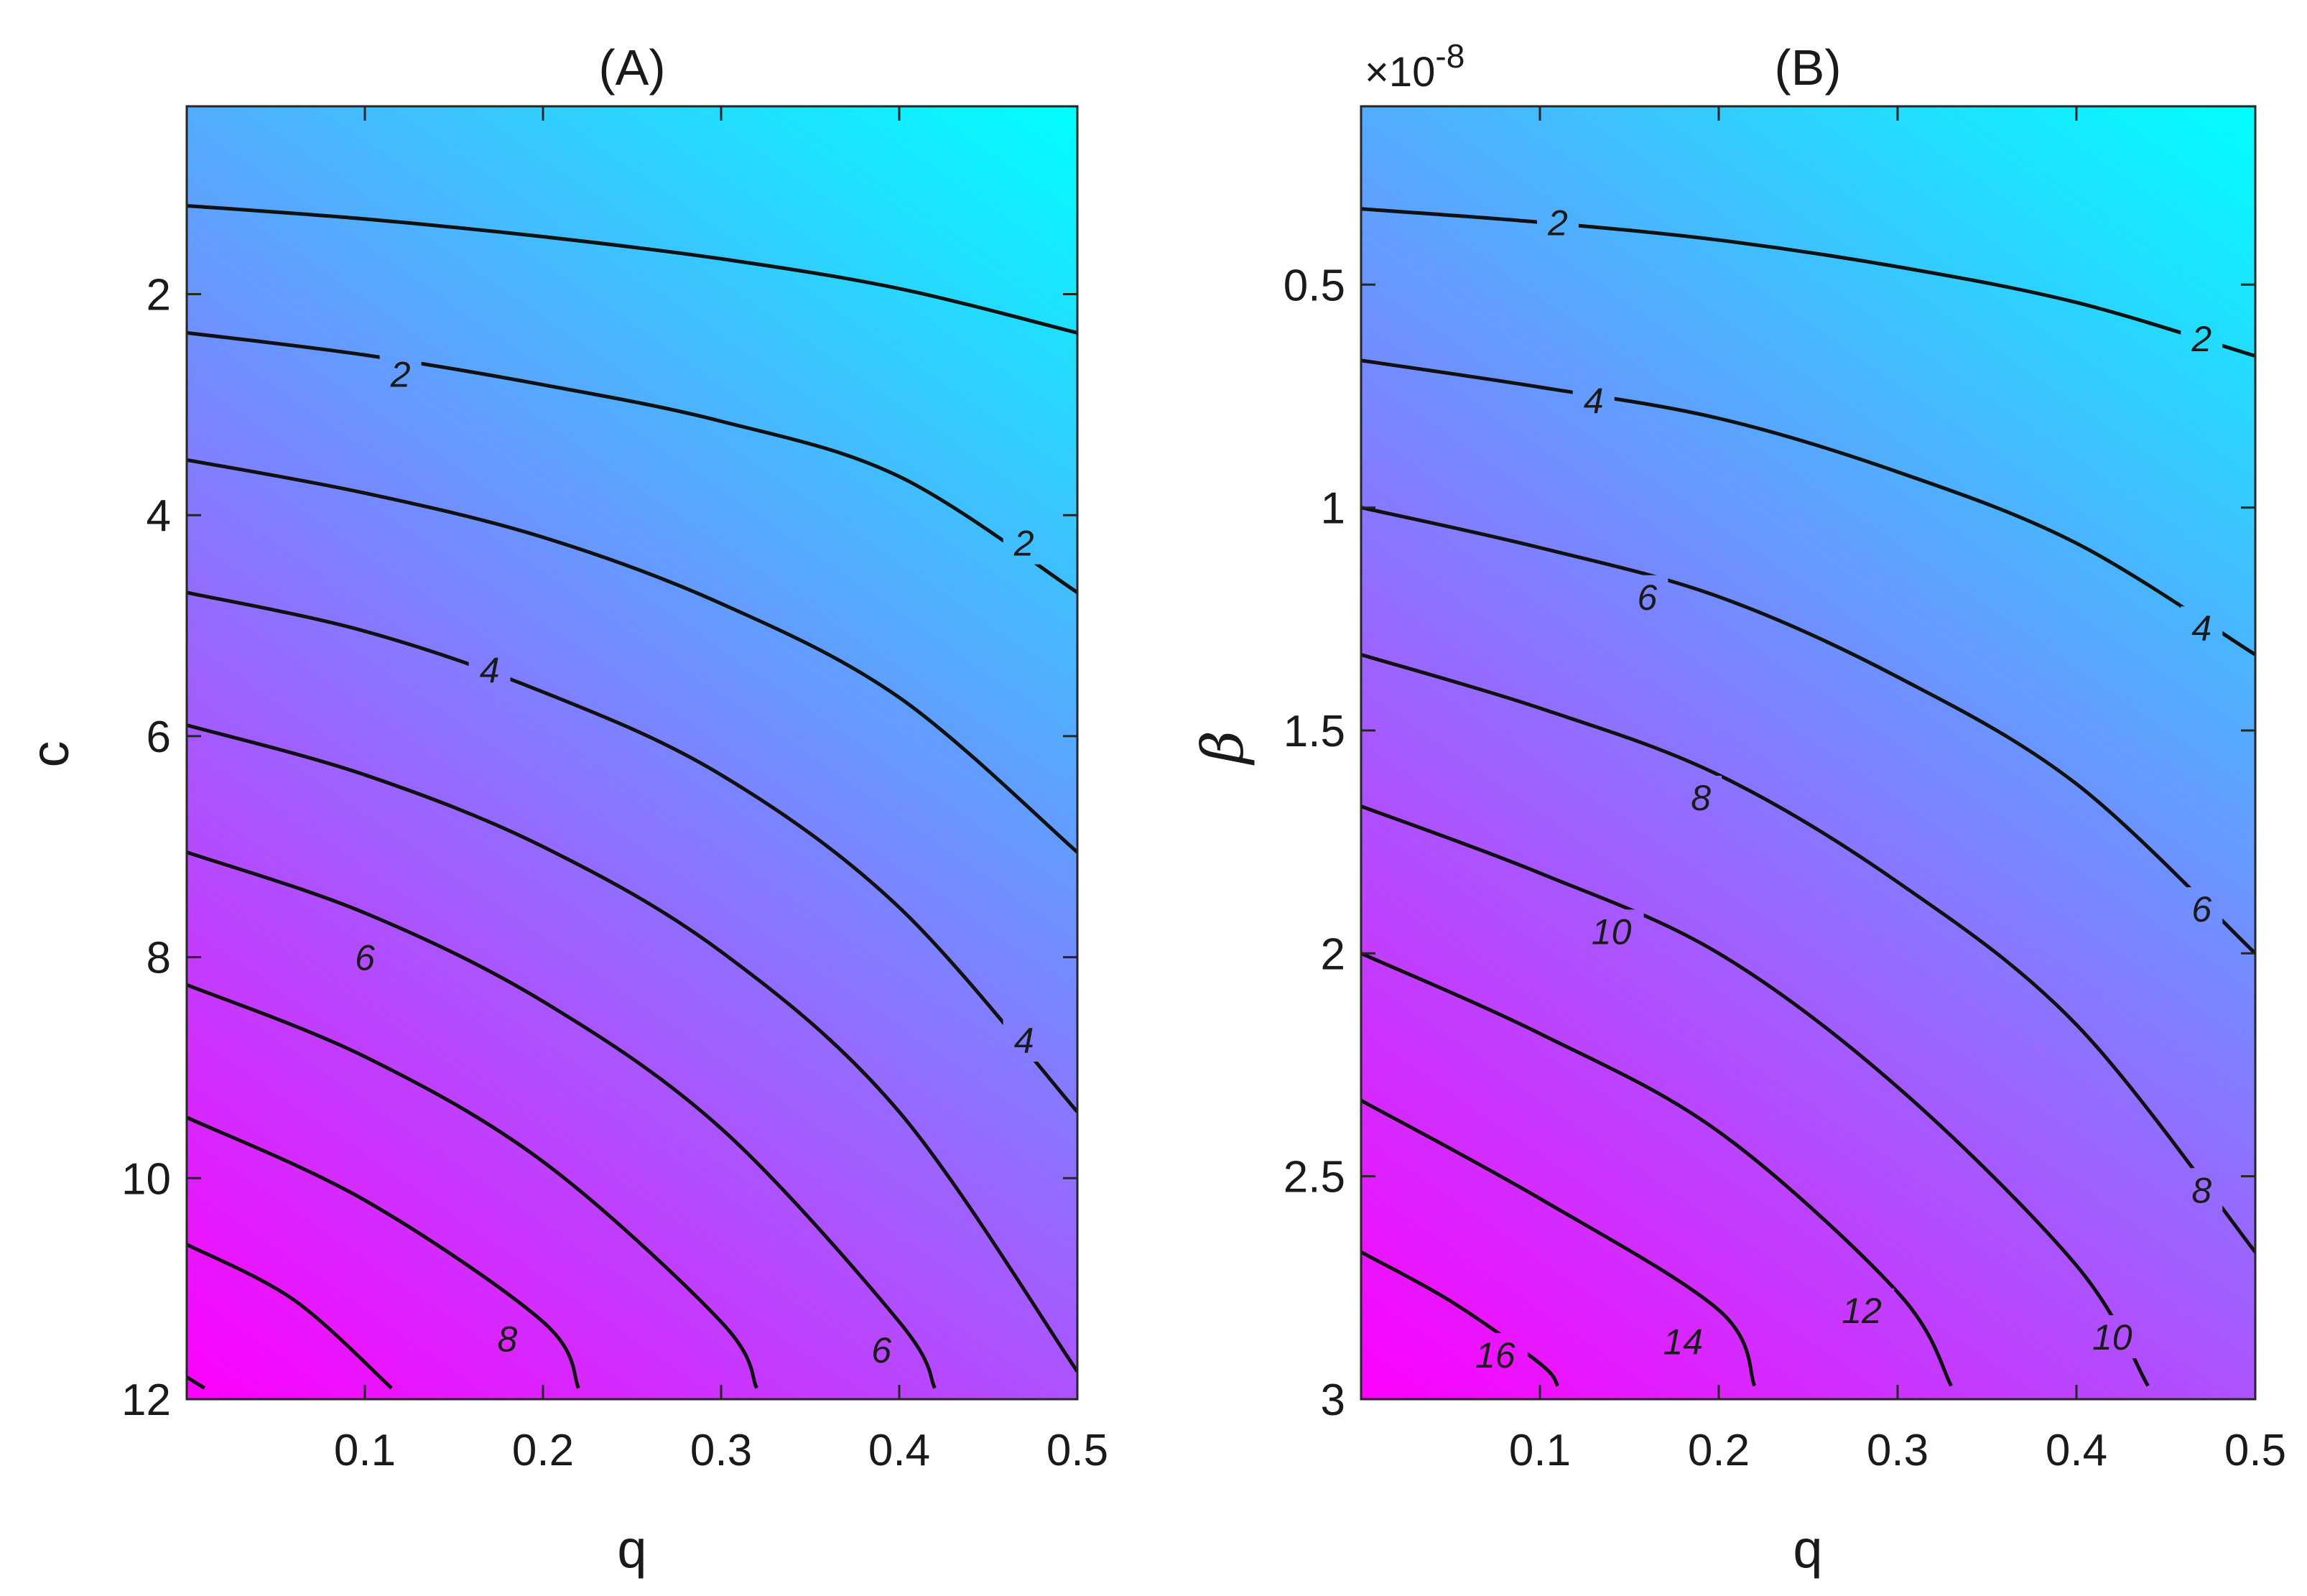 Image resolution: width=2307 pixels, height=1596 pixels. I want to click on y-tick-label: 4, so click(159, 516).